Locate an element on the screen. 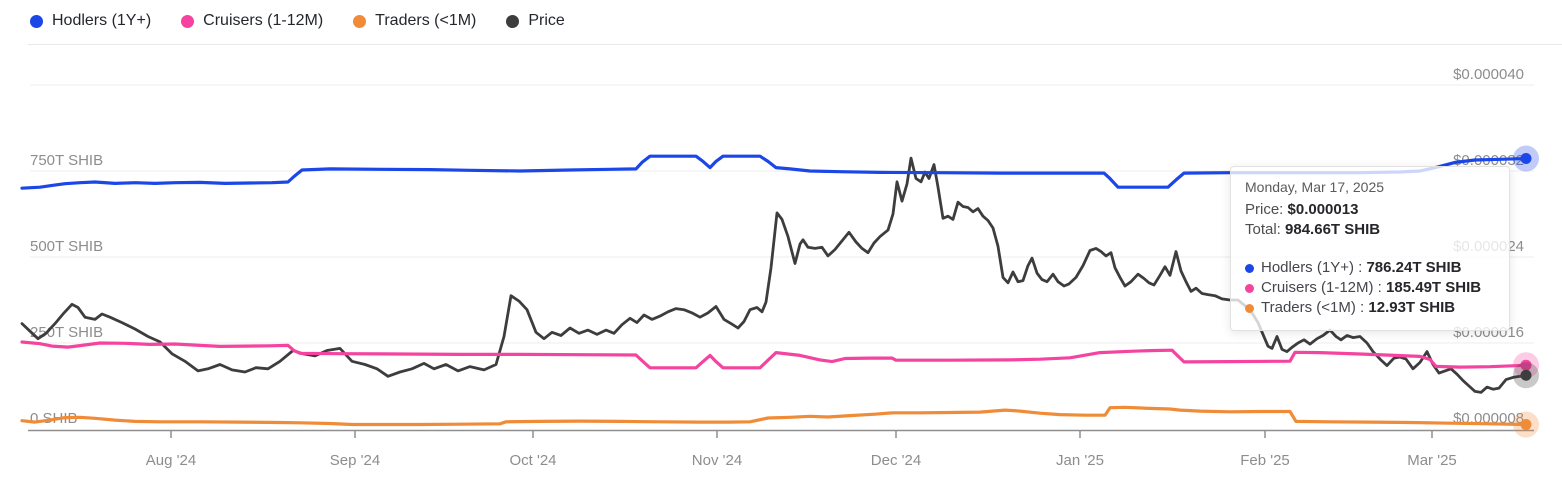 The width and height of the screenshot is (1562, 480). legend-item-cruisers-1-12m: Cruisers (1-12M) is located at coordinates (252, 21).